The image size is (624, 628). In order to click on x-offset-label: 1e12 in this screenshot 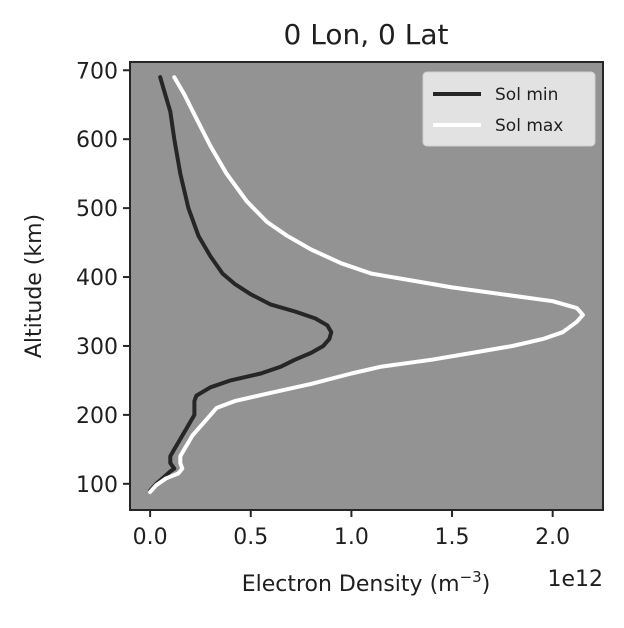, I will do `click(575, 579)`.